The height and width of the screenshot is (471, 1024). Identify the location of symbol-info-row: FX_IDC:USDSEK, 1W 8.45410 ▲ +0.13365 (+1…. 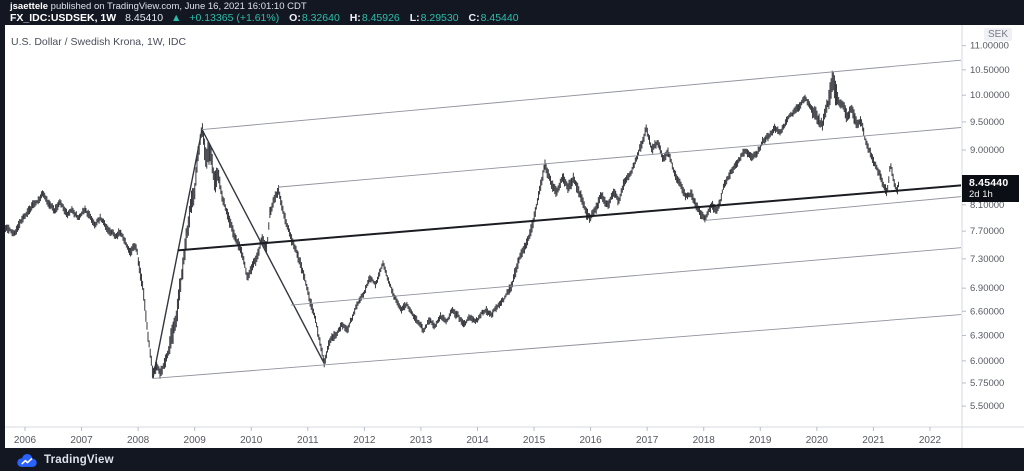
(264, 18).